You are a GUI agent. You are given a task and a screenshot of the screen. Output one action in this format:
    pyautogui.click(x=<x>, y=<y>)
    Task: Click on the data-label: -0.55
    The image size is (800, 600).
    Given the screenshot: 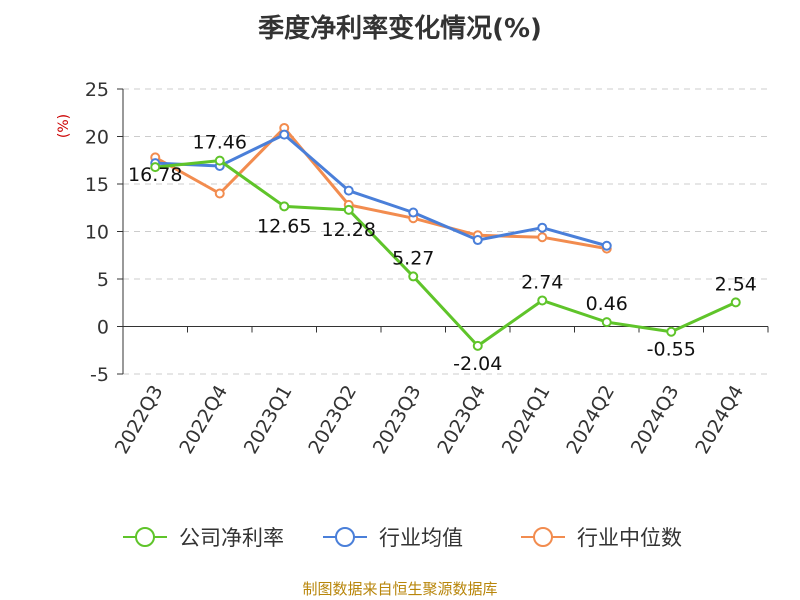 What is the action you would take?
    pyautogui.click(x=671, y=350)
    